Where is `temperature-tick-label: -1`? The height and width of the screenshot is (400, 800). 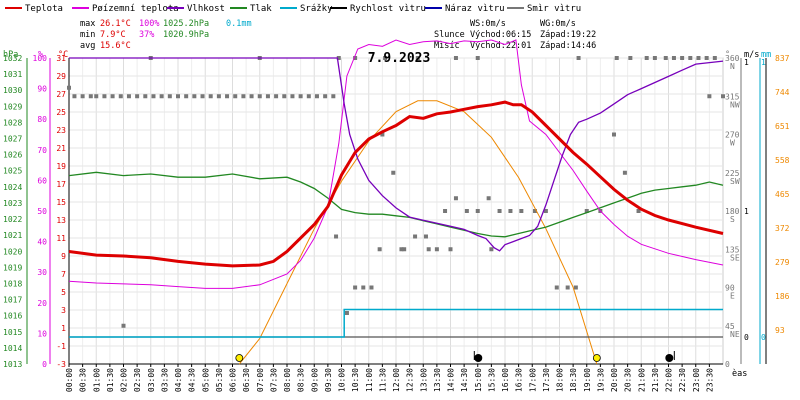 temperature-tick-label: -1 is located at coordinates (61, 346).